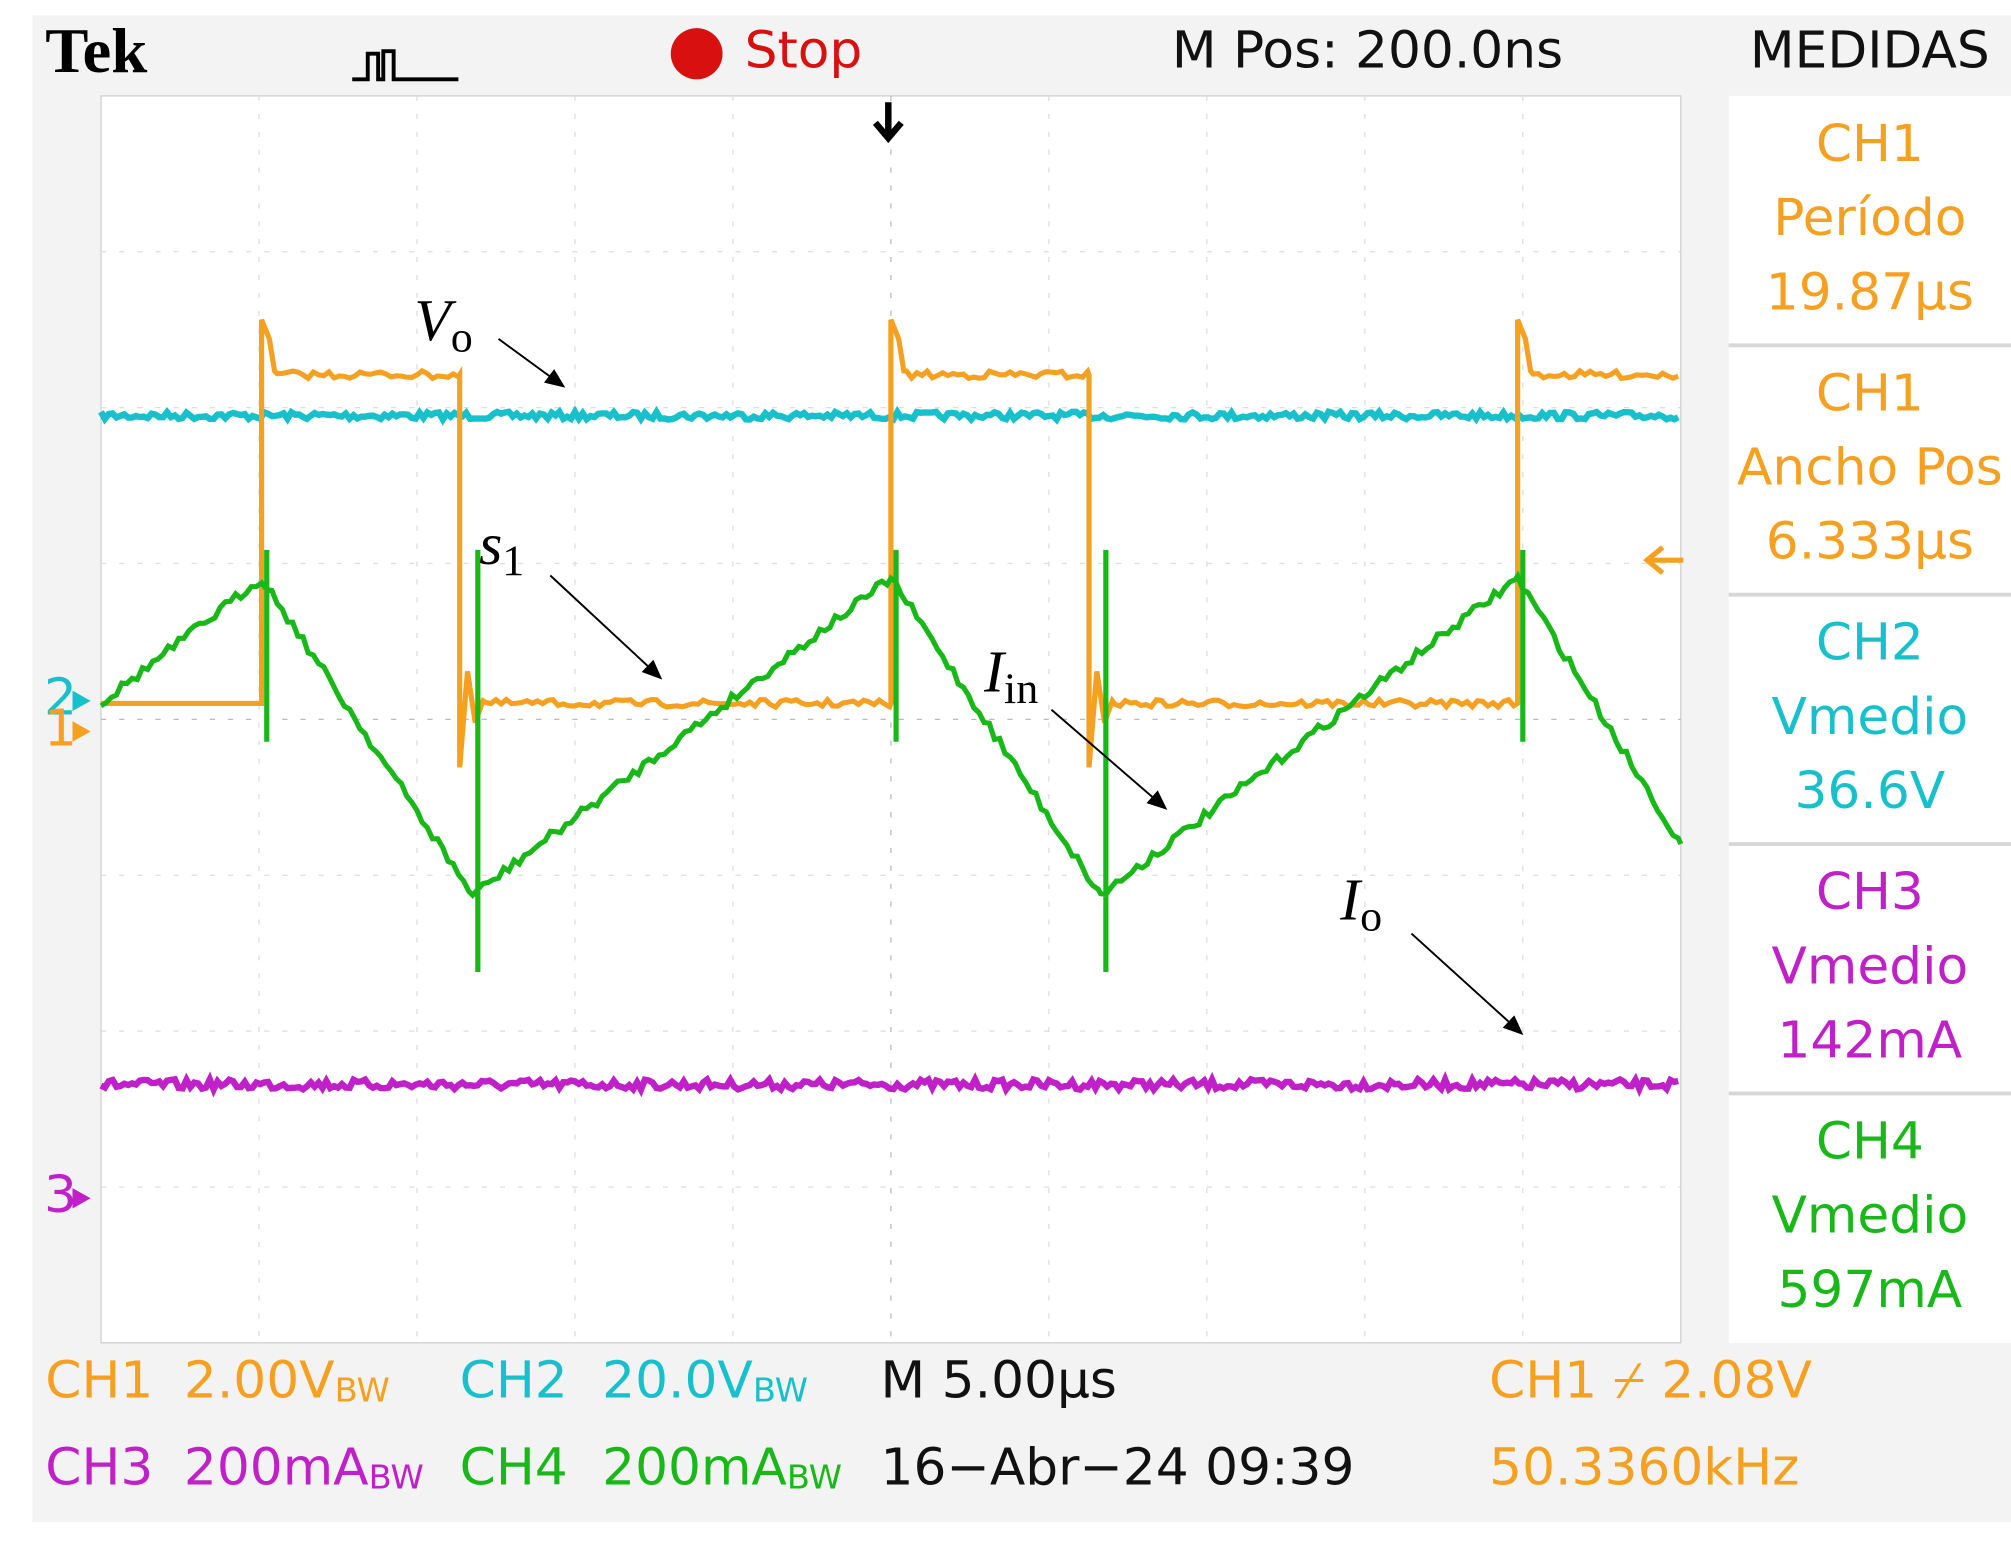 Image resolution: width=2011 pixels, height=1555 pixels. I want to click on ch3-trace, so click(889, 1084).